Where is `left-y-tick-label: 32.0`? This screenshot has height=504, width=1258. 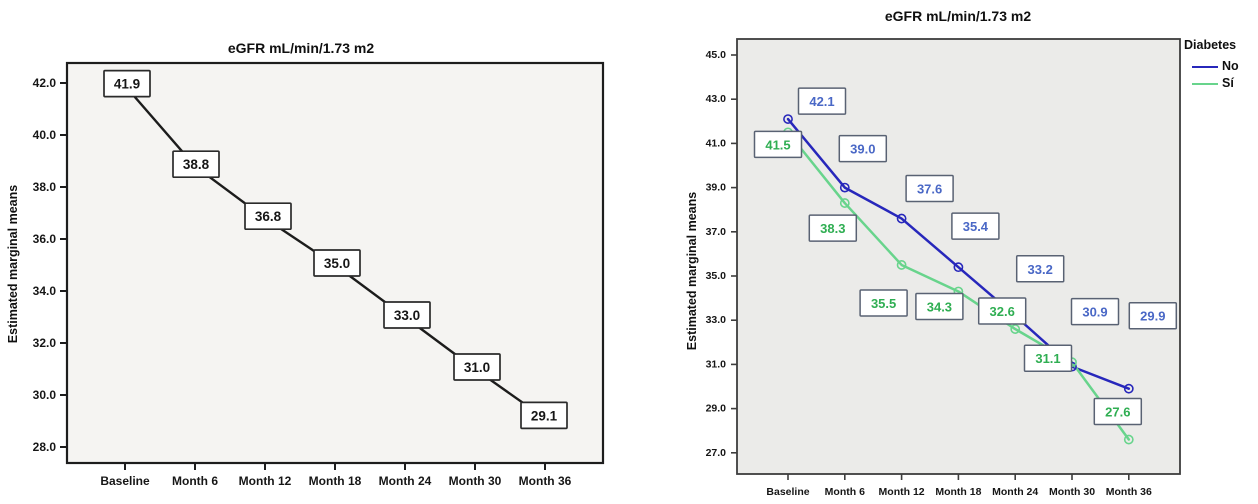
left-y-tick-label: 32.0 is located at coordinates (45, 343).